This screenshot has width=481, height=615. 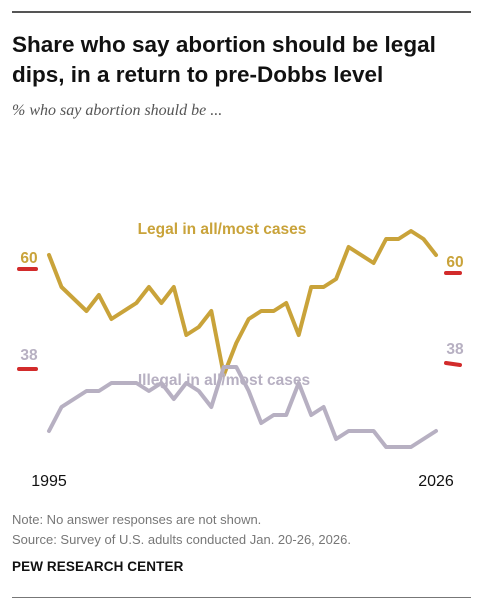 I want to click on top-rule, so click(x=241, y=12).